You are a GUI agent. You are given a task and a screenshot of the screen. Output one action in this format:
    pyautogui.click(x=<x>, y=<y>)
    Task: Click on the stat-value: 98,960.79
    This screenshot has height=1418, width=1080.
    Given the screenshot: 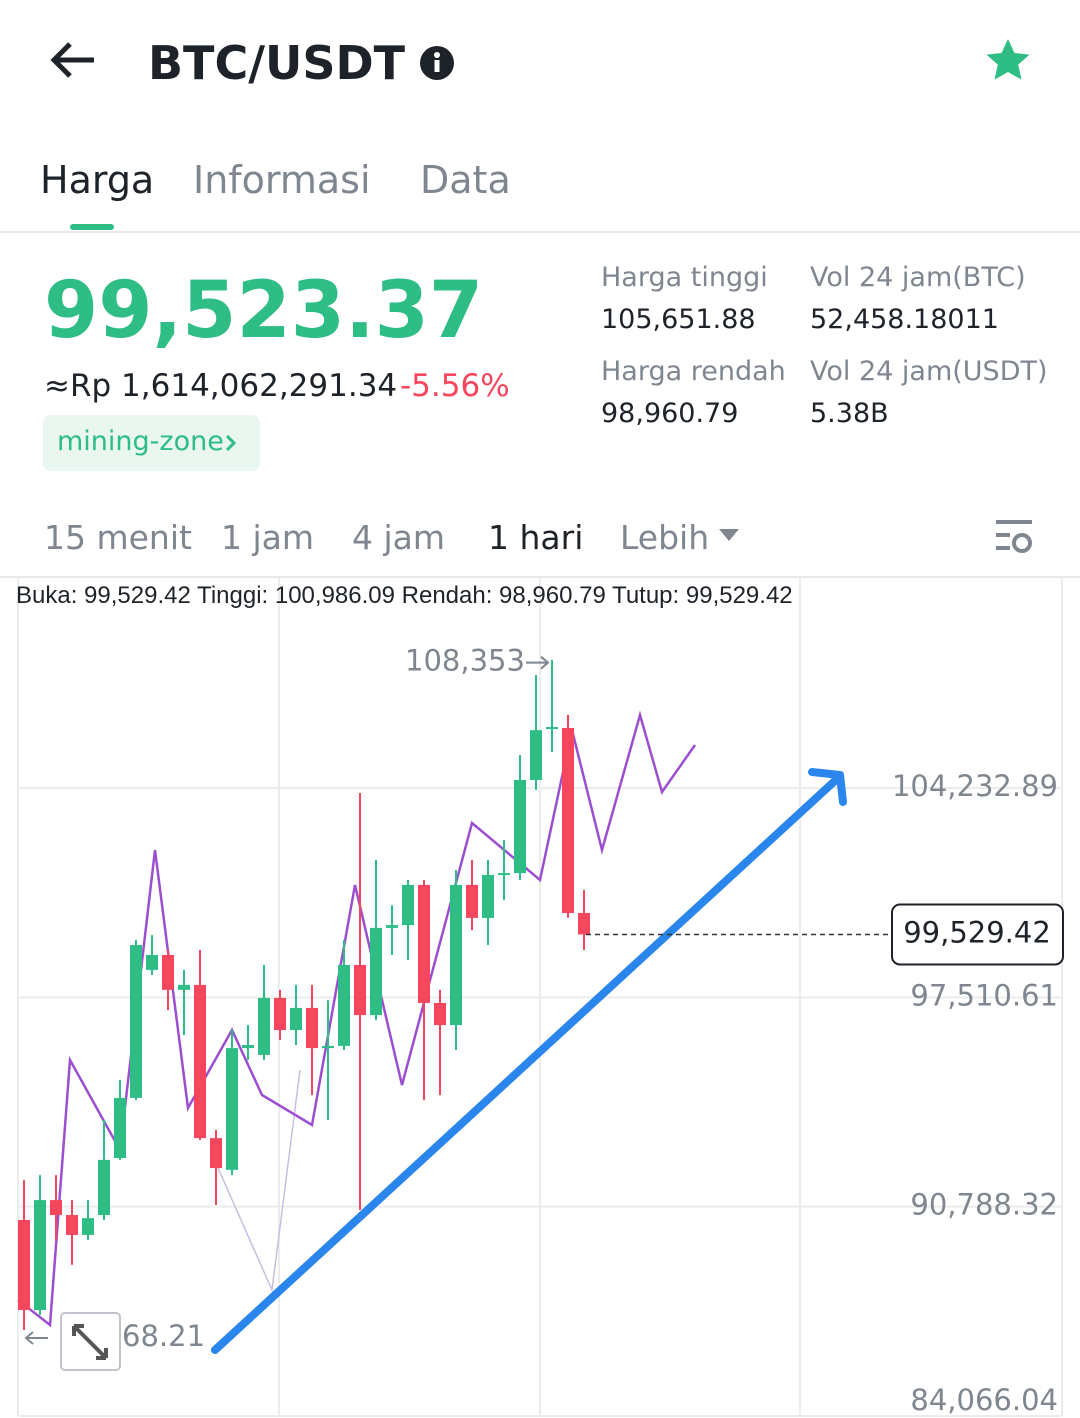 What is the action you would take?
    pyautogui.click(x=670, y=413)
    